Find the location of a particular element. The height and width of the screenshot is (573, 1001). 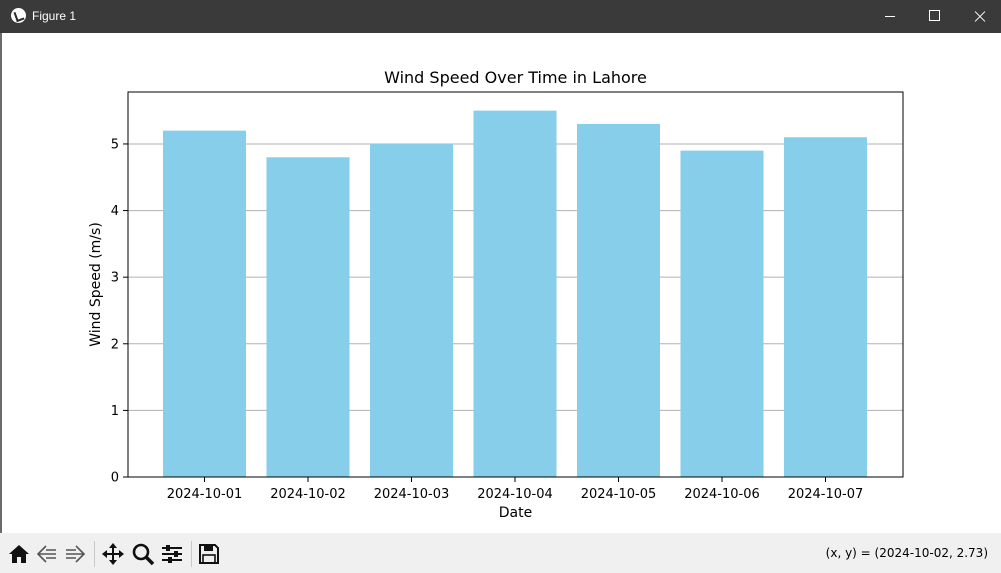

x-tick-label: 2024-10-06 is located at coordinates (722, 494).